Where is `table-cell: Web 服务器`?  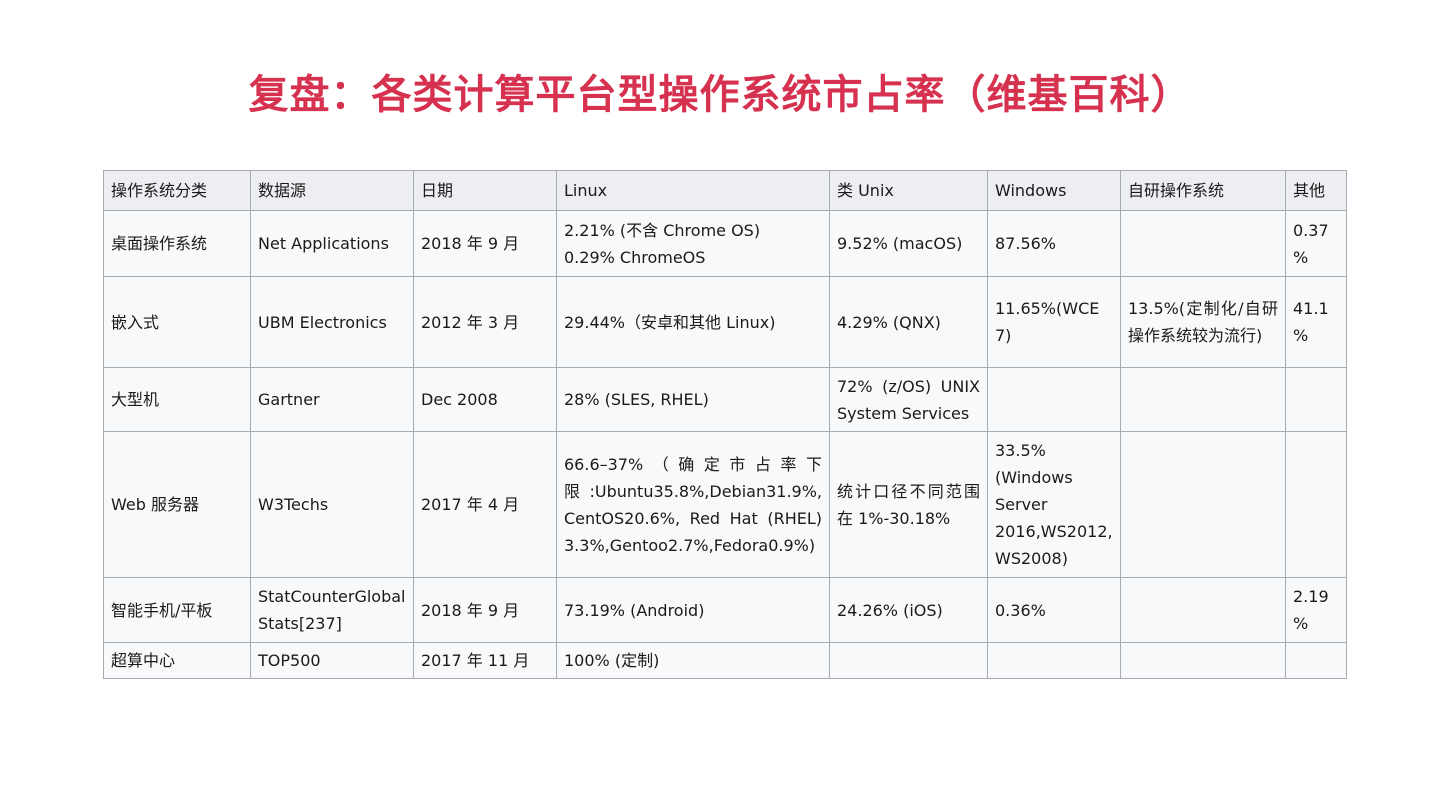 table-cell: Web 服务器 is located at coordinates (177, 504).